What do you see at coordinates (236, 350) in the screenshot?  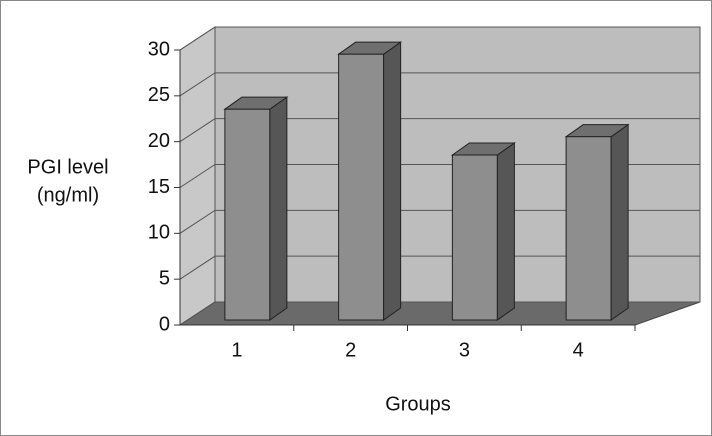 I see `x-tick-label: 1` at bounding box center [236, 350].